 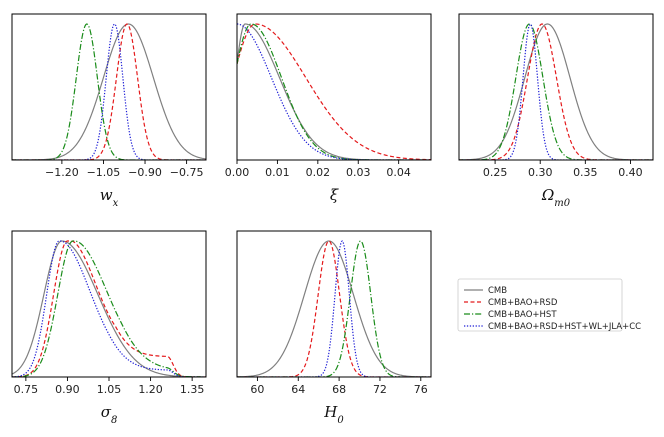 I want to click on x-tick-label: 1.35, so click(x=192, y=389).